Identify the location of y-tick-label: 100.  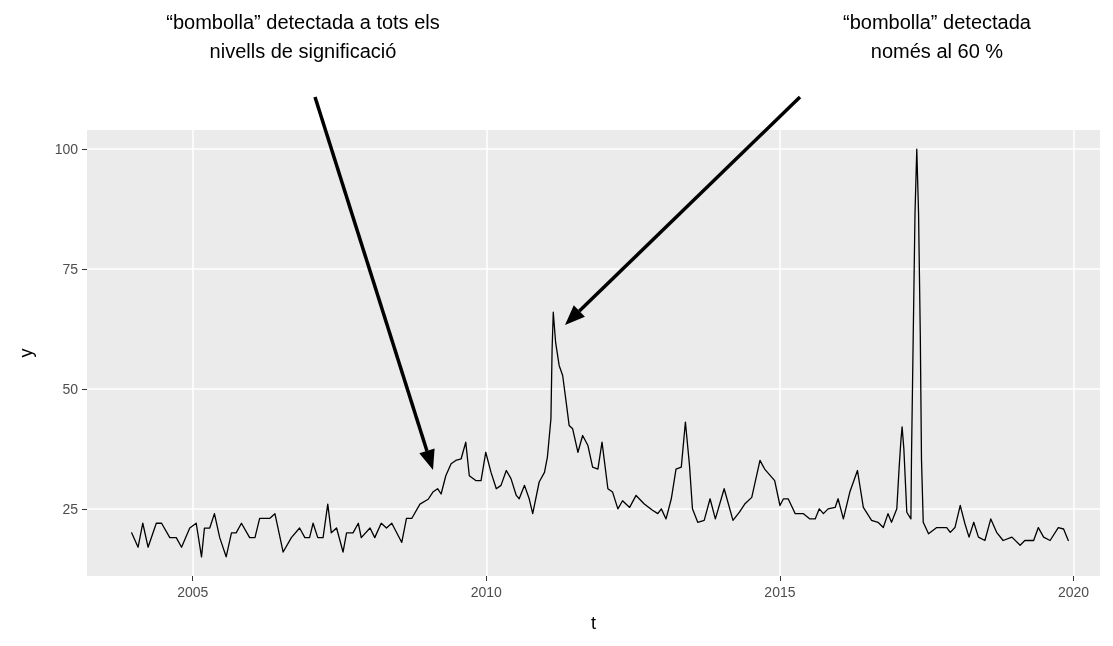
(66, 149).